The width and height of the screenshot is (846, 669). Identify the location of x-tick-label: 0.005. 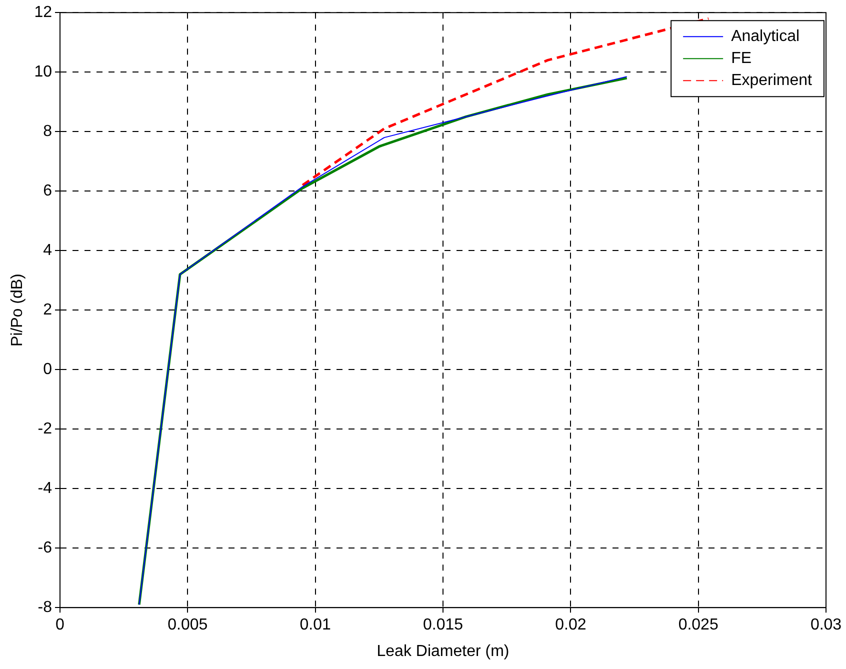
(188, 625).